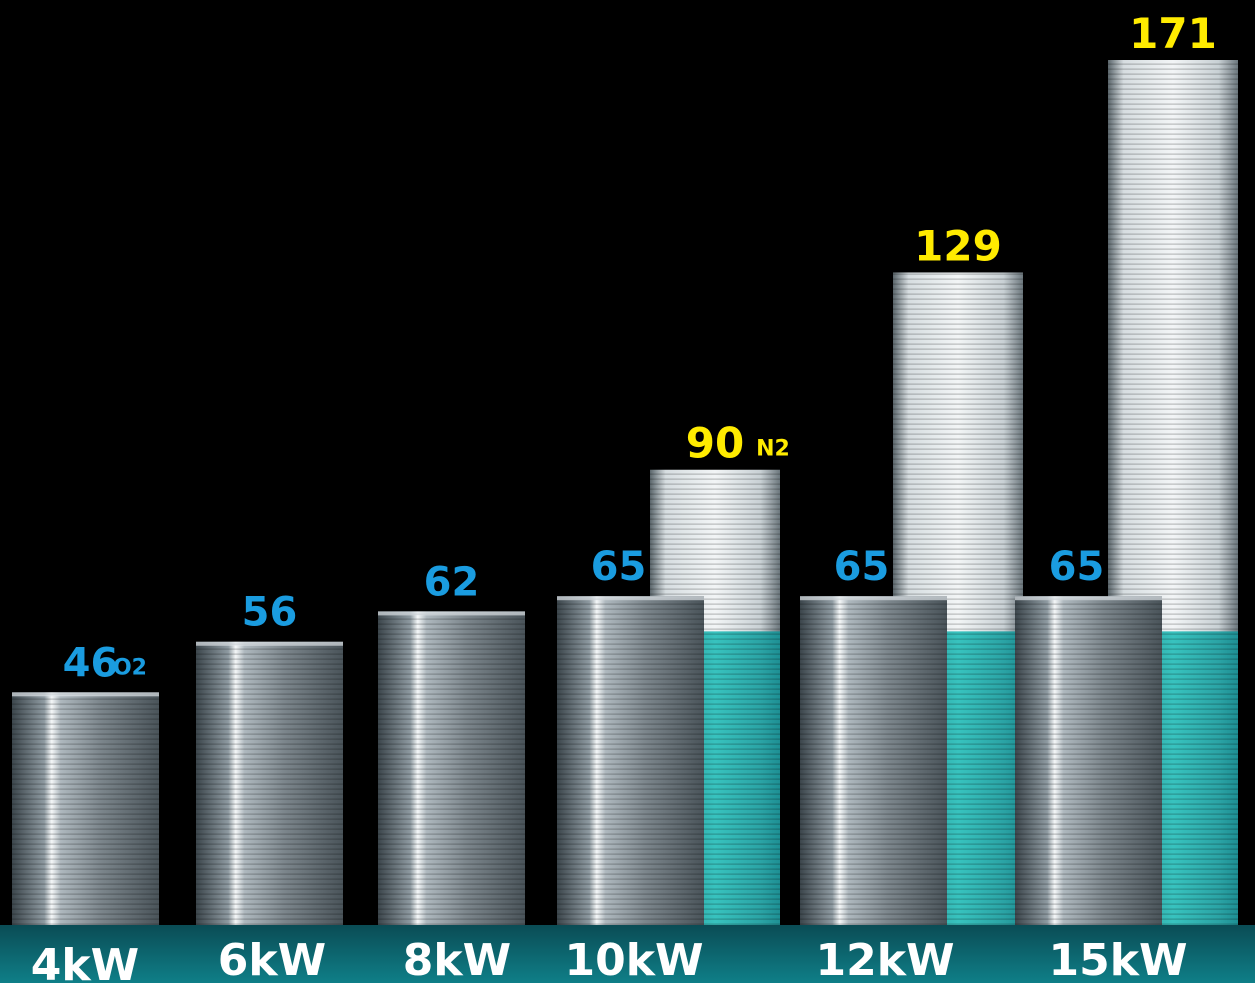 This screenshot has width=1255, height=983. I want to click on x-axis-labels: 4kW 6kW 8kW 10kW 12kW 15kW, so click(609, 959).